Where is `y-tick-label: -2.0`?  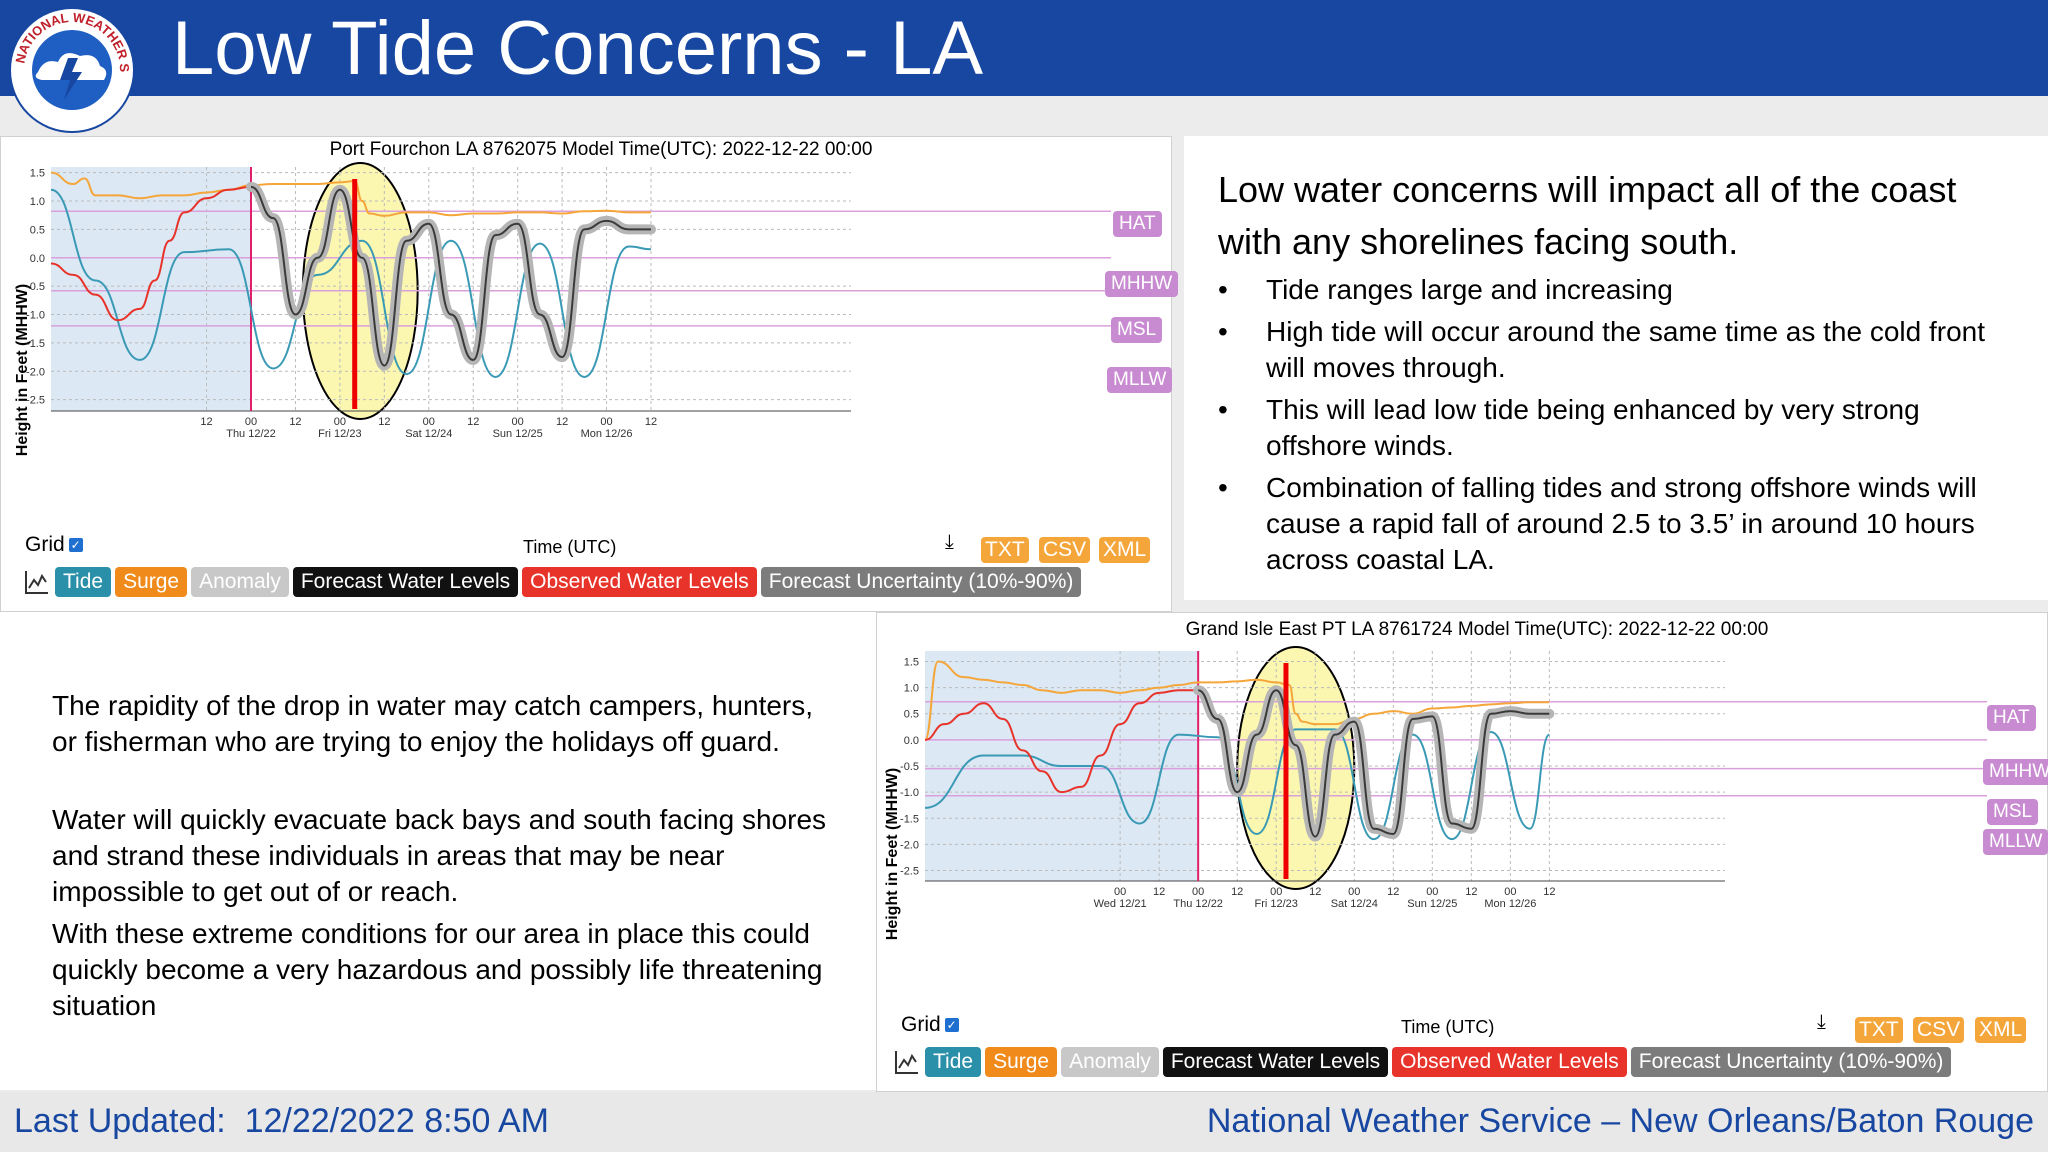 y-tick-label: -2.0 is located at coordinates (909, 845).